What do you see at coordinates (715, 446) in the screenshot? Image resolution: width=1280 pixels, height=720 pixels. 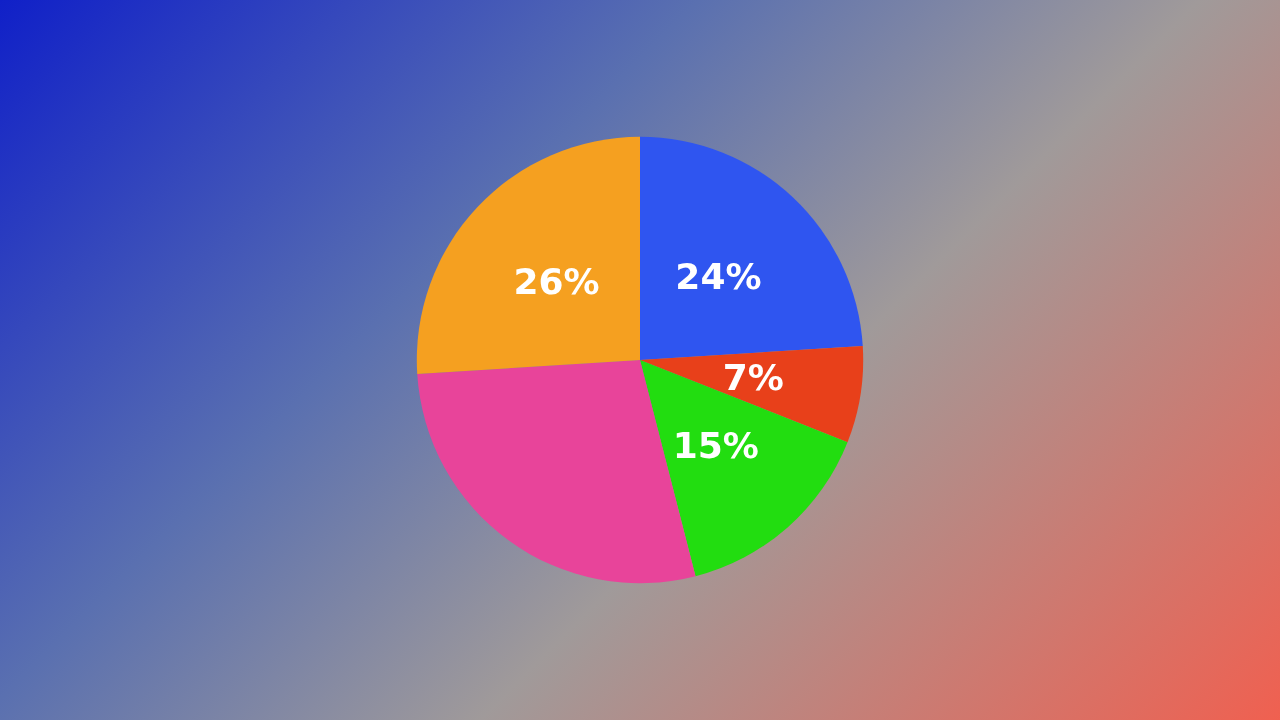 I see `data-label: 15%` at bounding box center [715, 446].